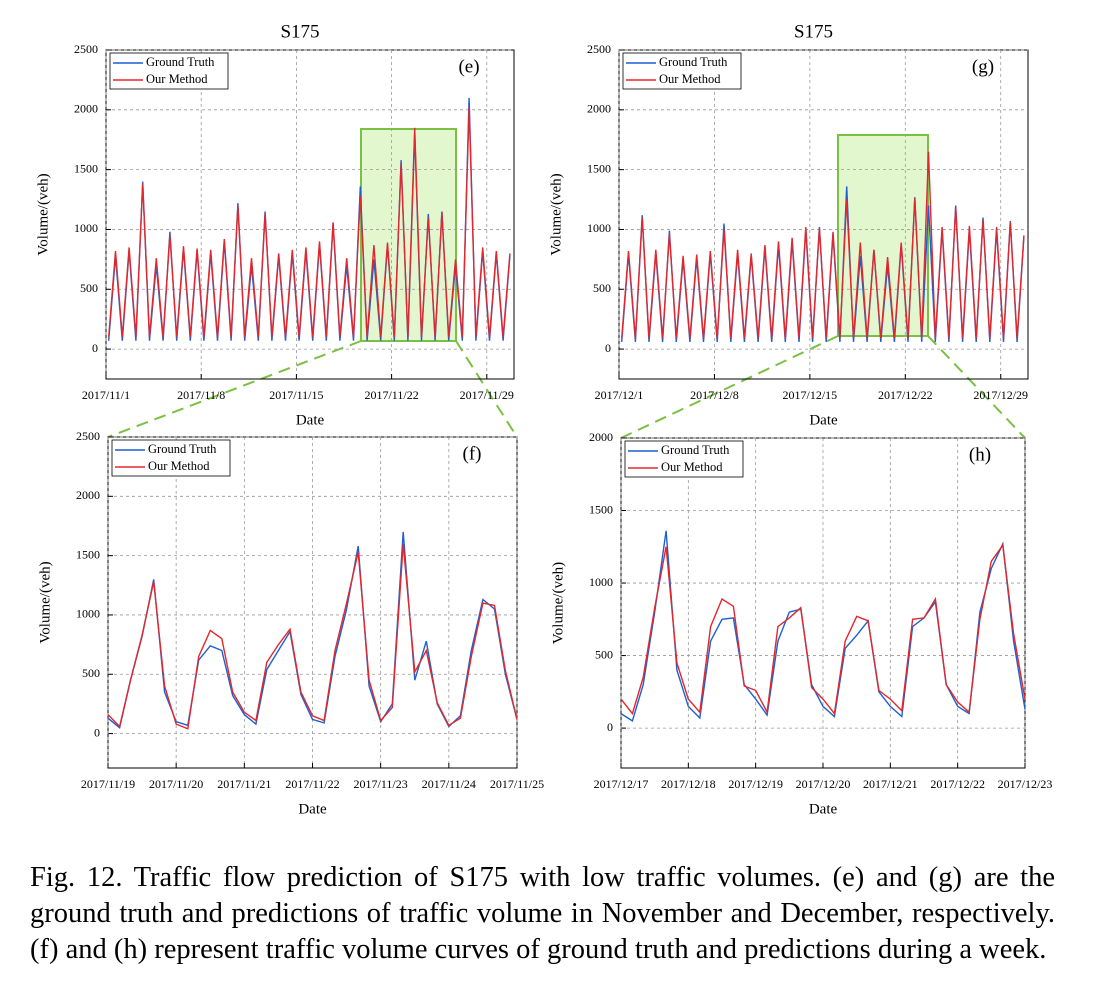 This screenshot has height=1004, width=1100. Describe the element at coordinates (890, 784) in the screenshot. I see `x-tick-label: 2017/12/21` at that location.